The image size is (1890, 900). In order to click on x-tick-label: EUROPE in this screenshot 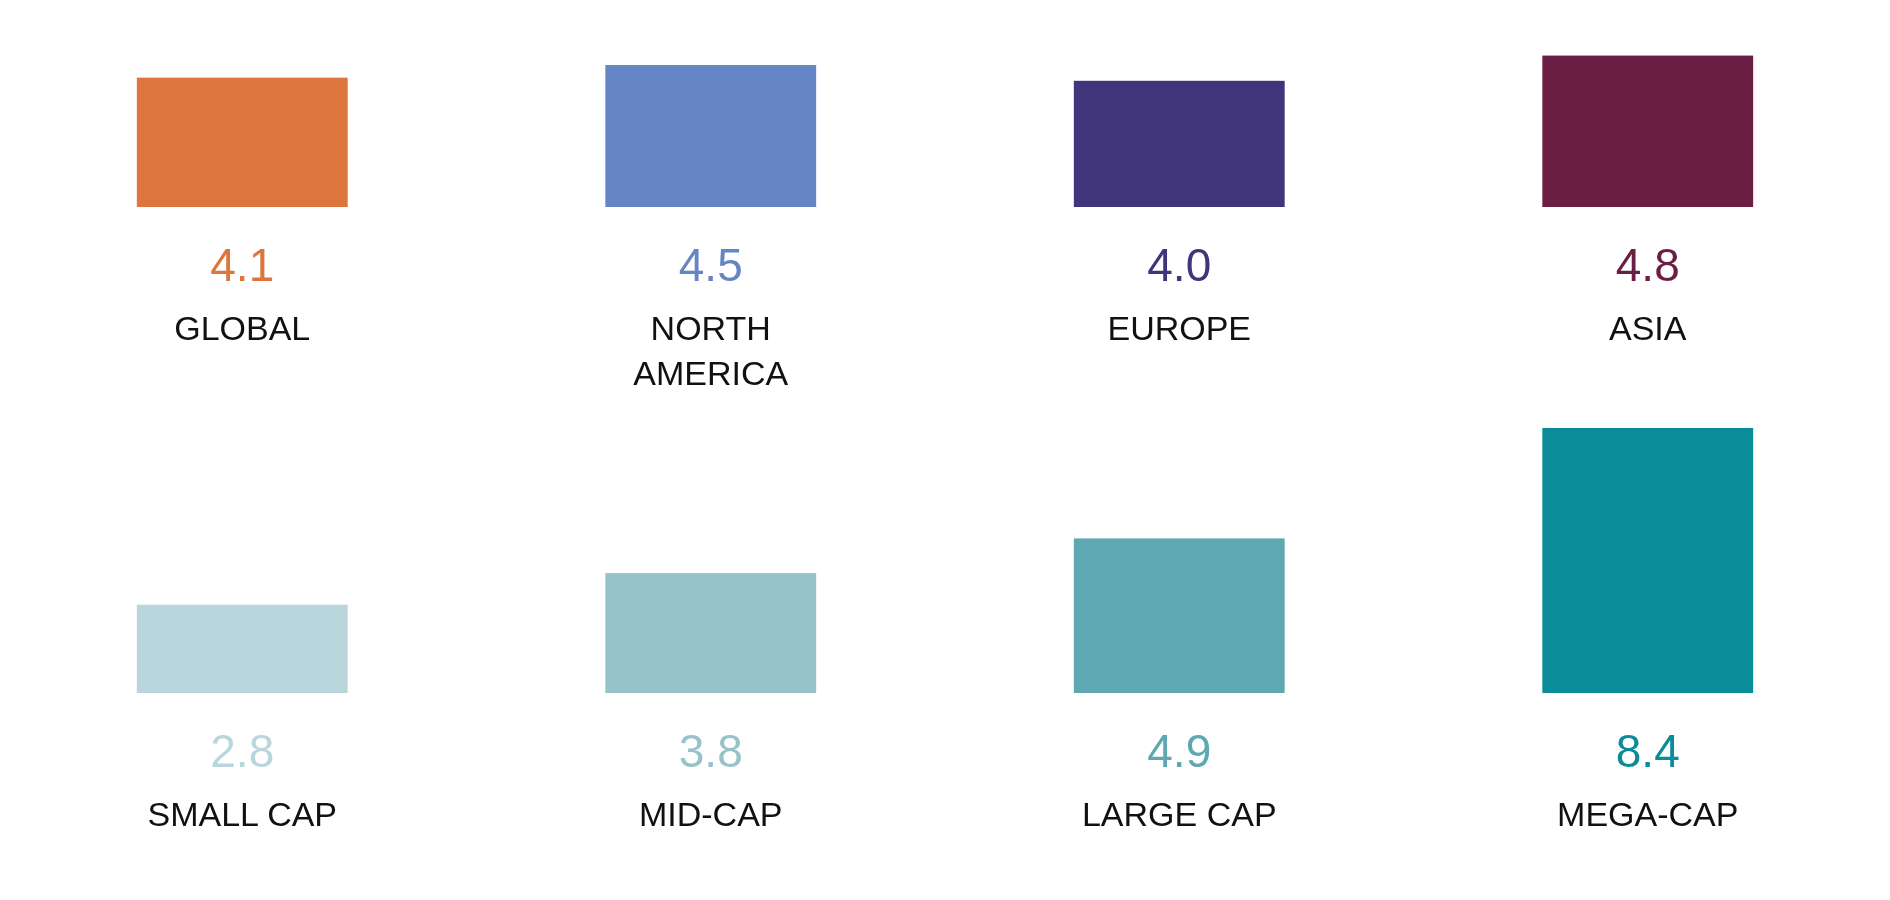, I will do `click(1179, 328)`.